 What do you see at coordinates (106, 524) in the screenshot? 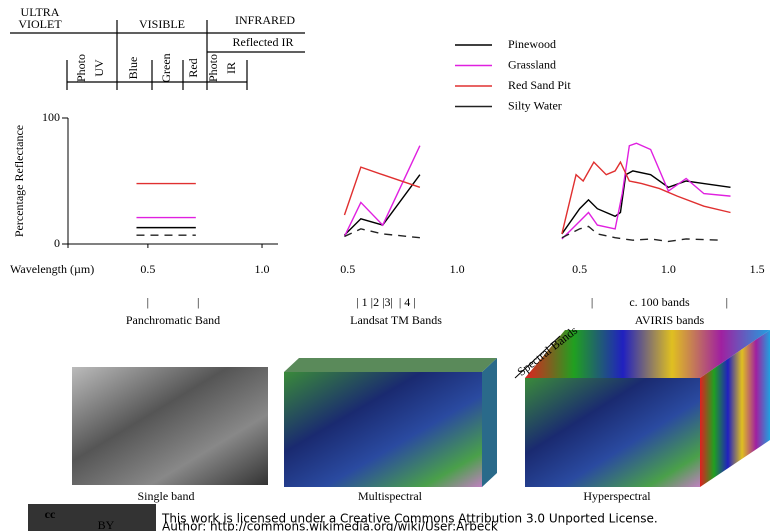
I see `cc-right: BY` at bounding box center [106, 524].